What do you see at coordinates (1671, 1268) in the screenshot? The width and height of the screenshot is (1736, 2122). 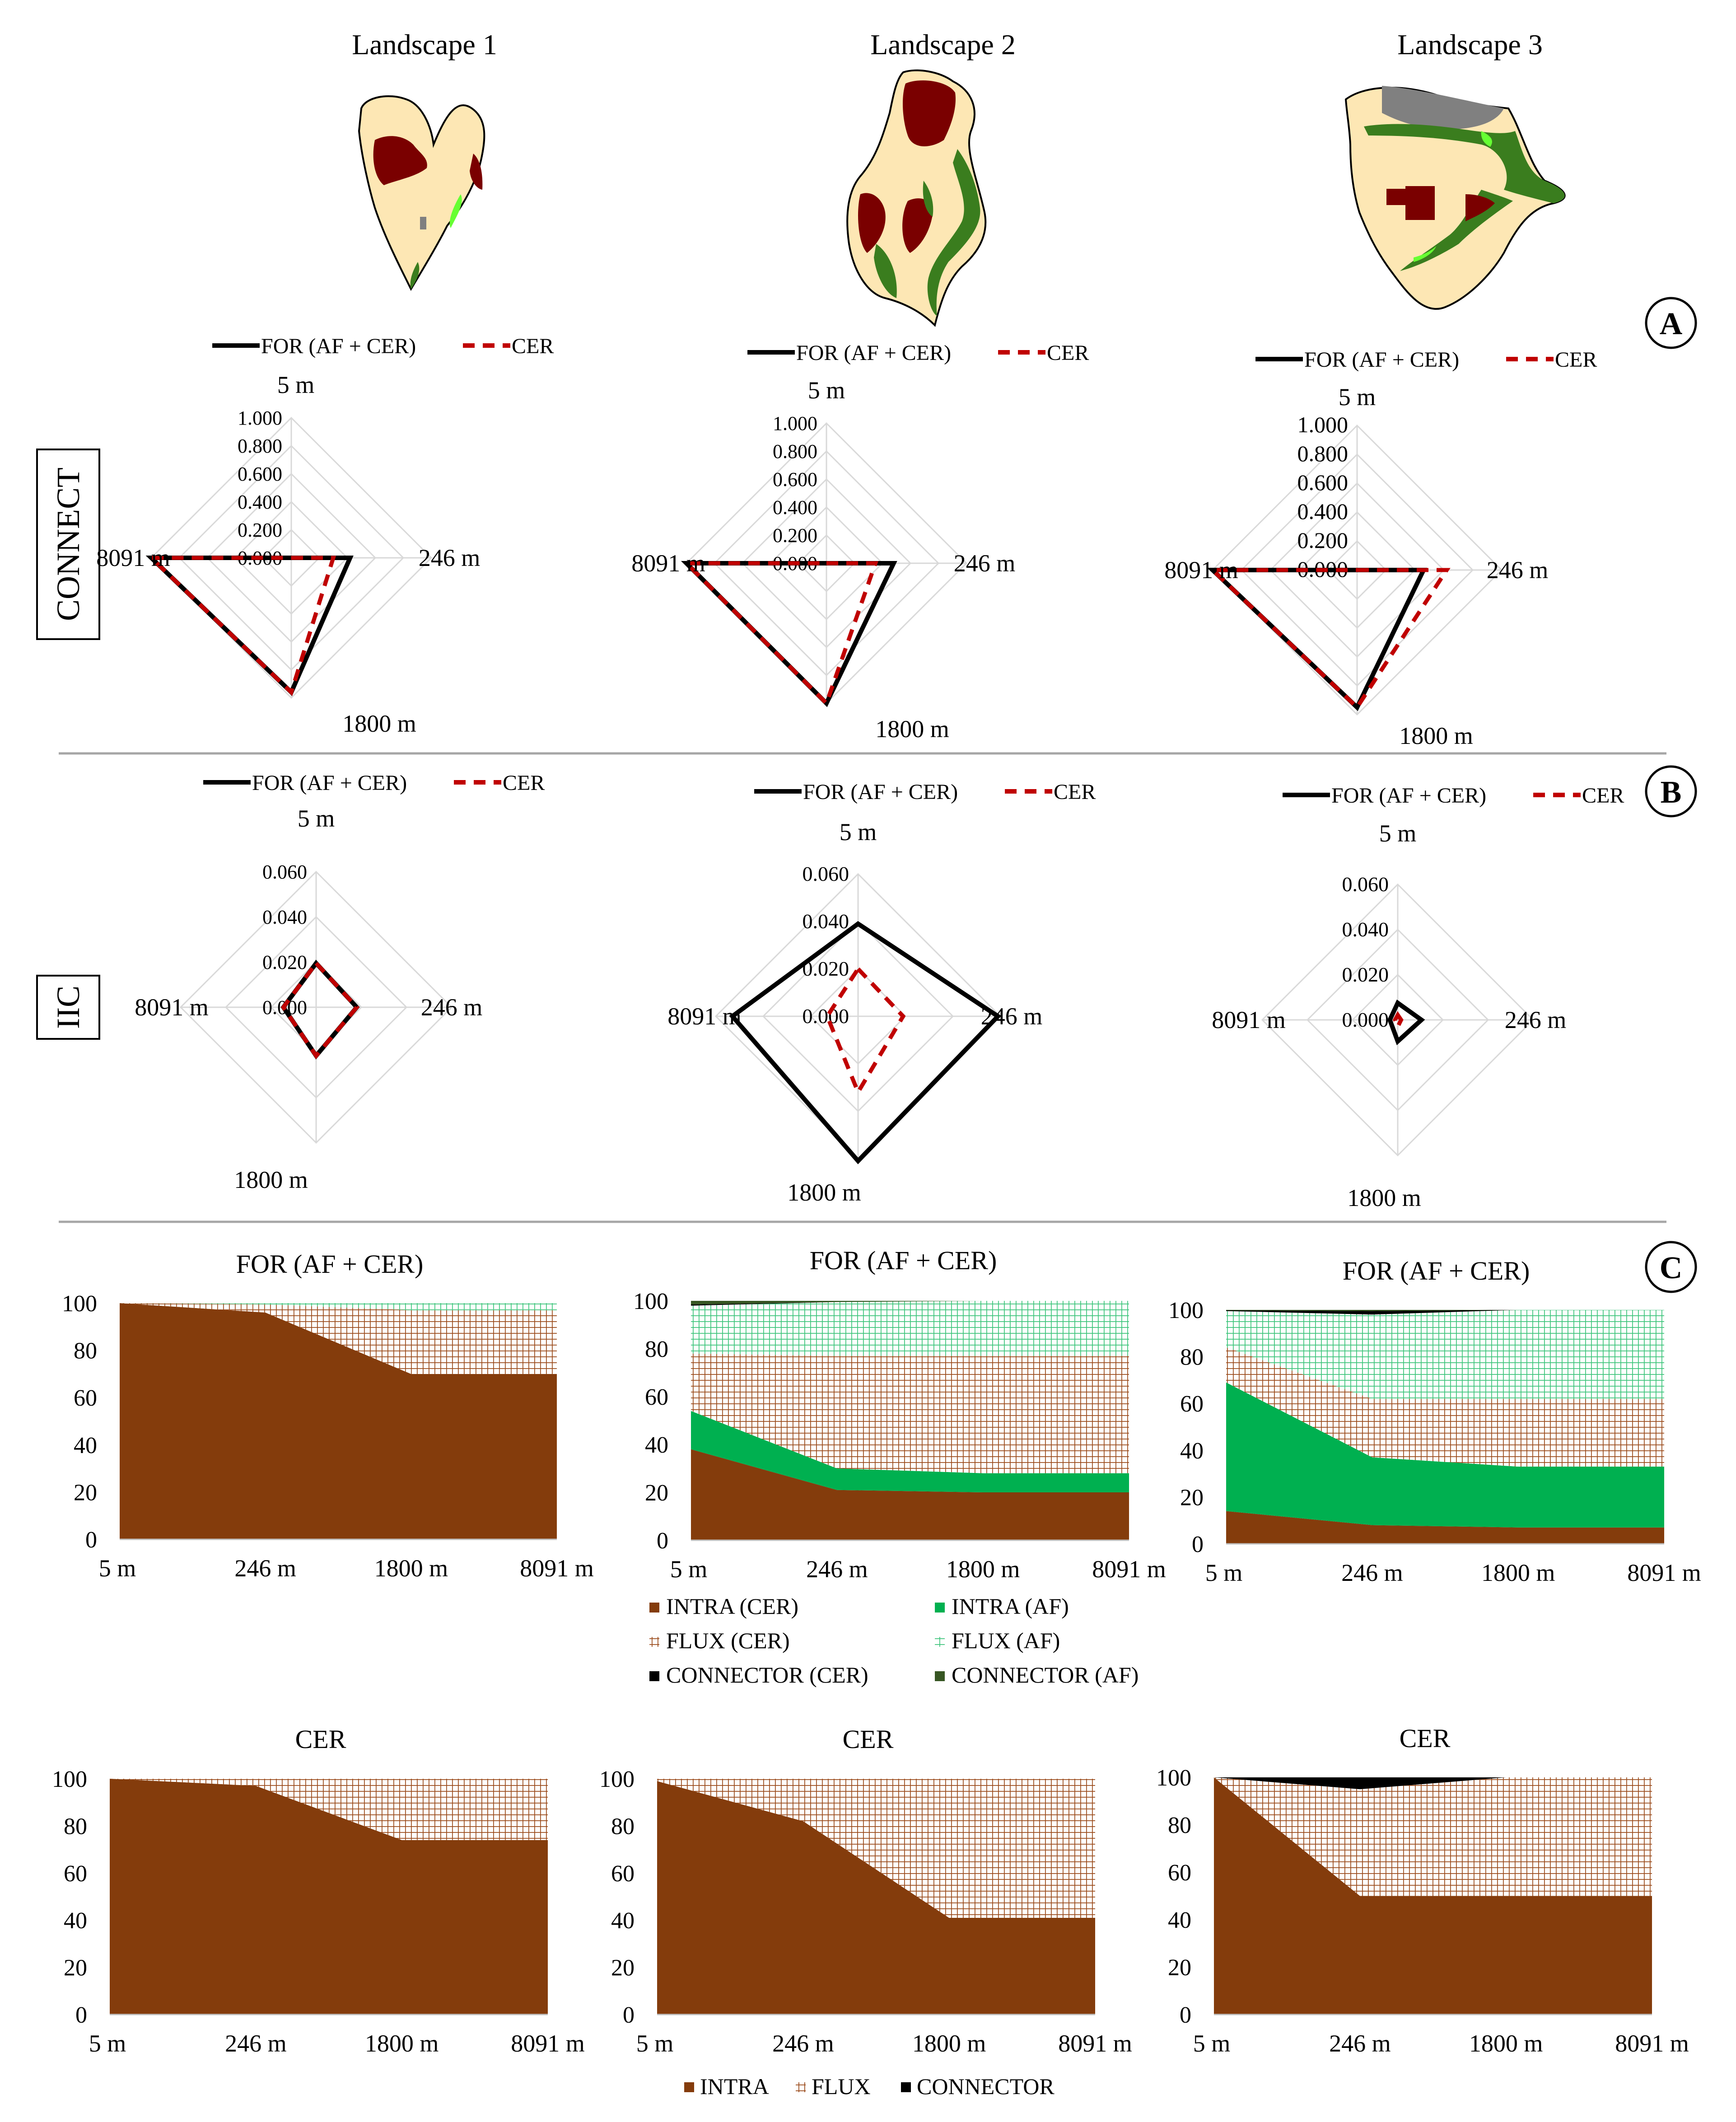 I see `svg-text: C` at bounding box center [1671, 1268].